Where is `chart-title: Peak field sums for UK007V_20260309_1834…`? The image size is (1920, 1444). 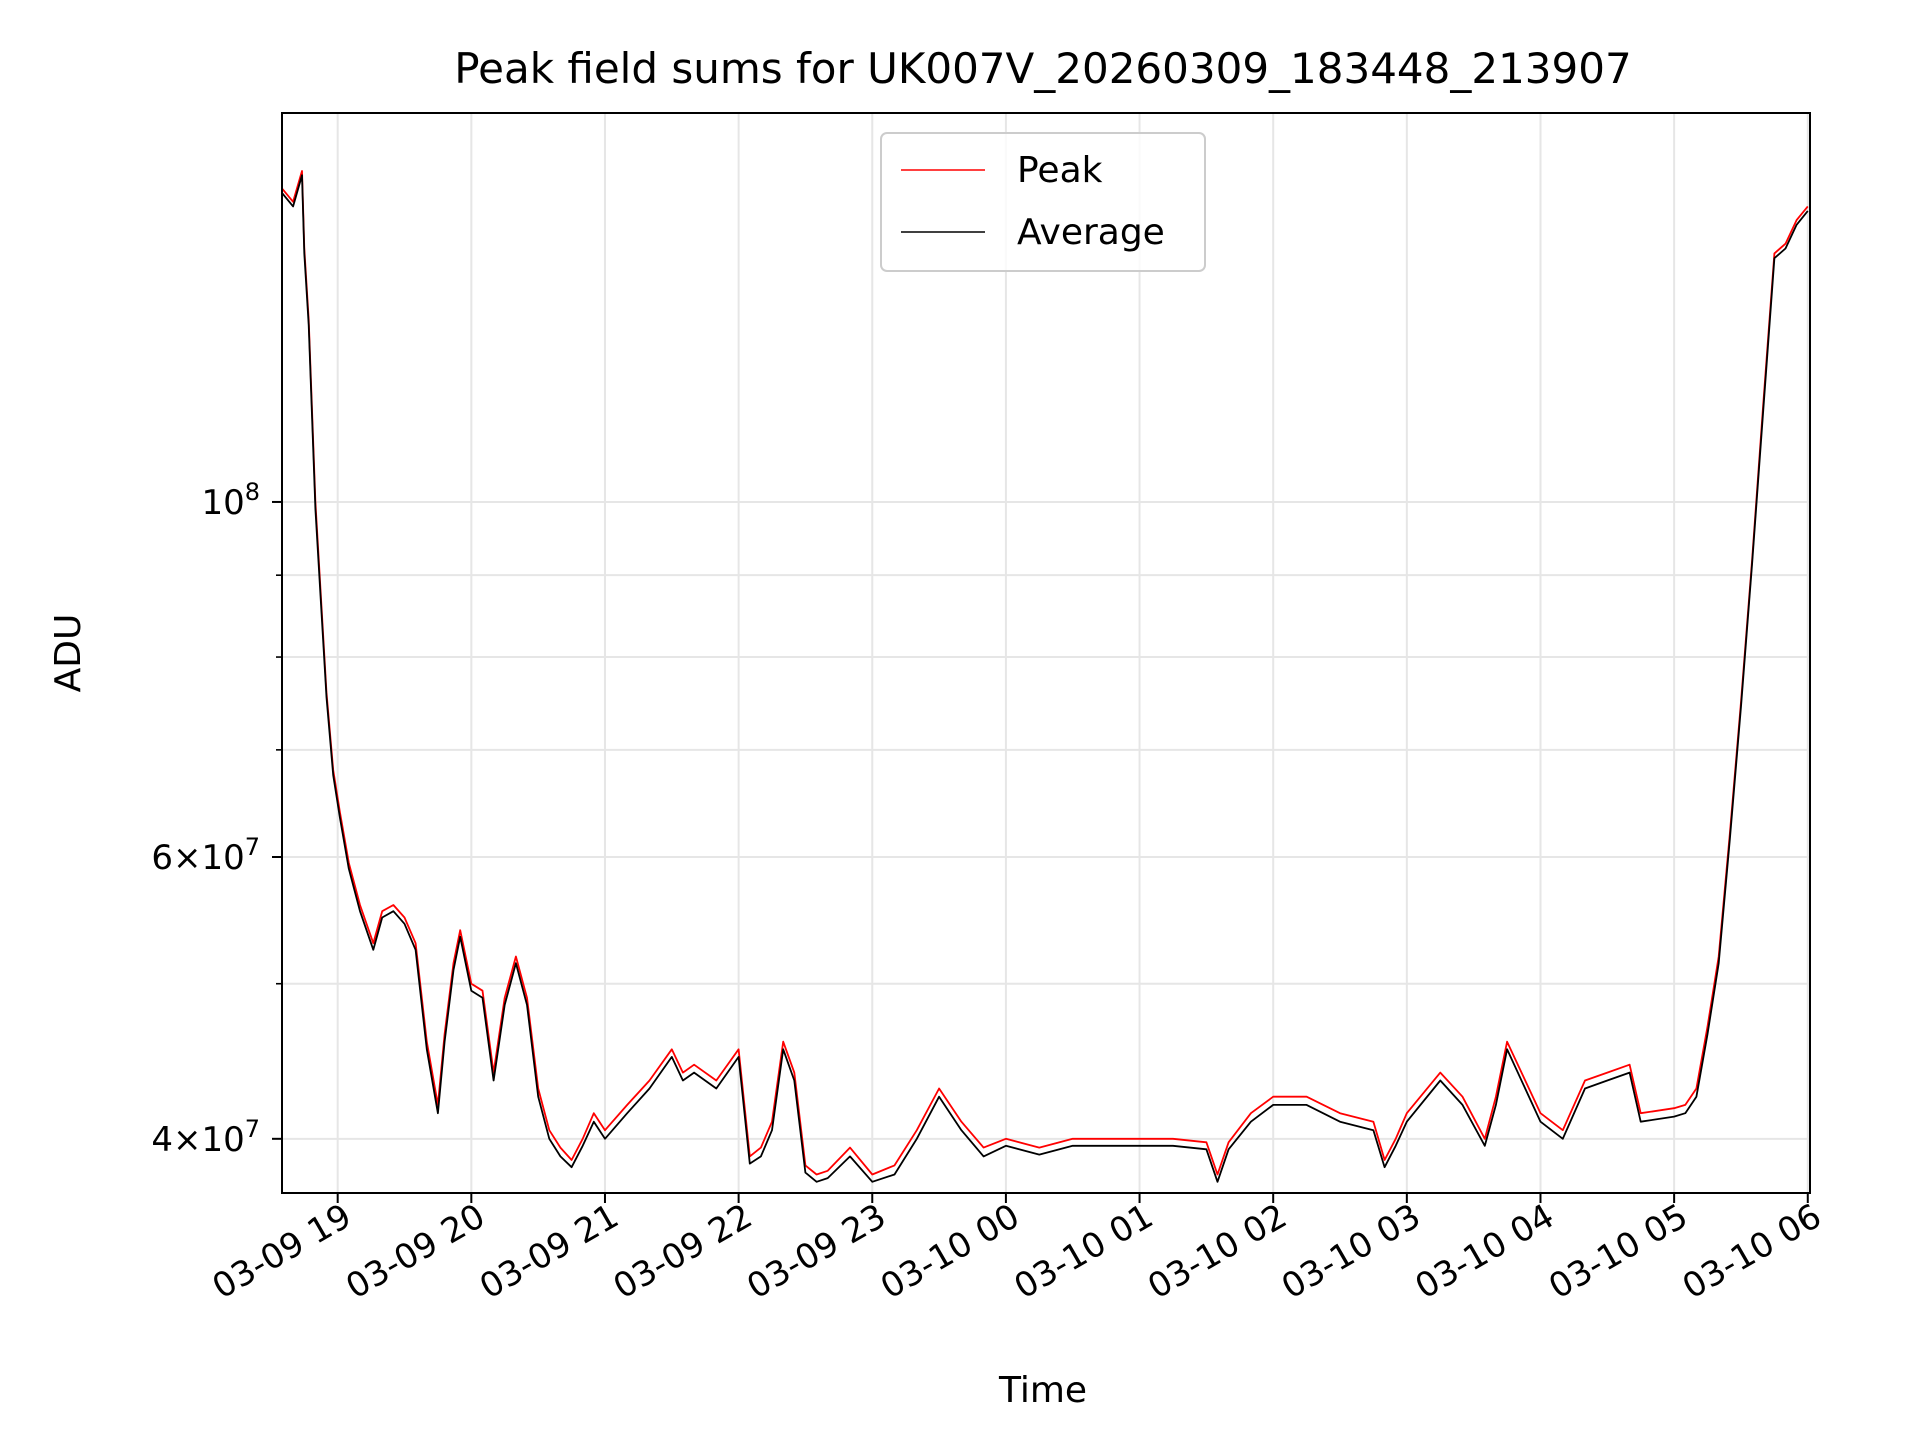 chart-title: Peak field sums for UK007V_20260309_1834… is located at coordinates (1042, 68).